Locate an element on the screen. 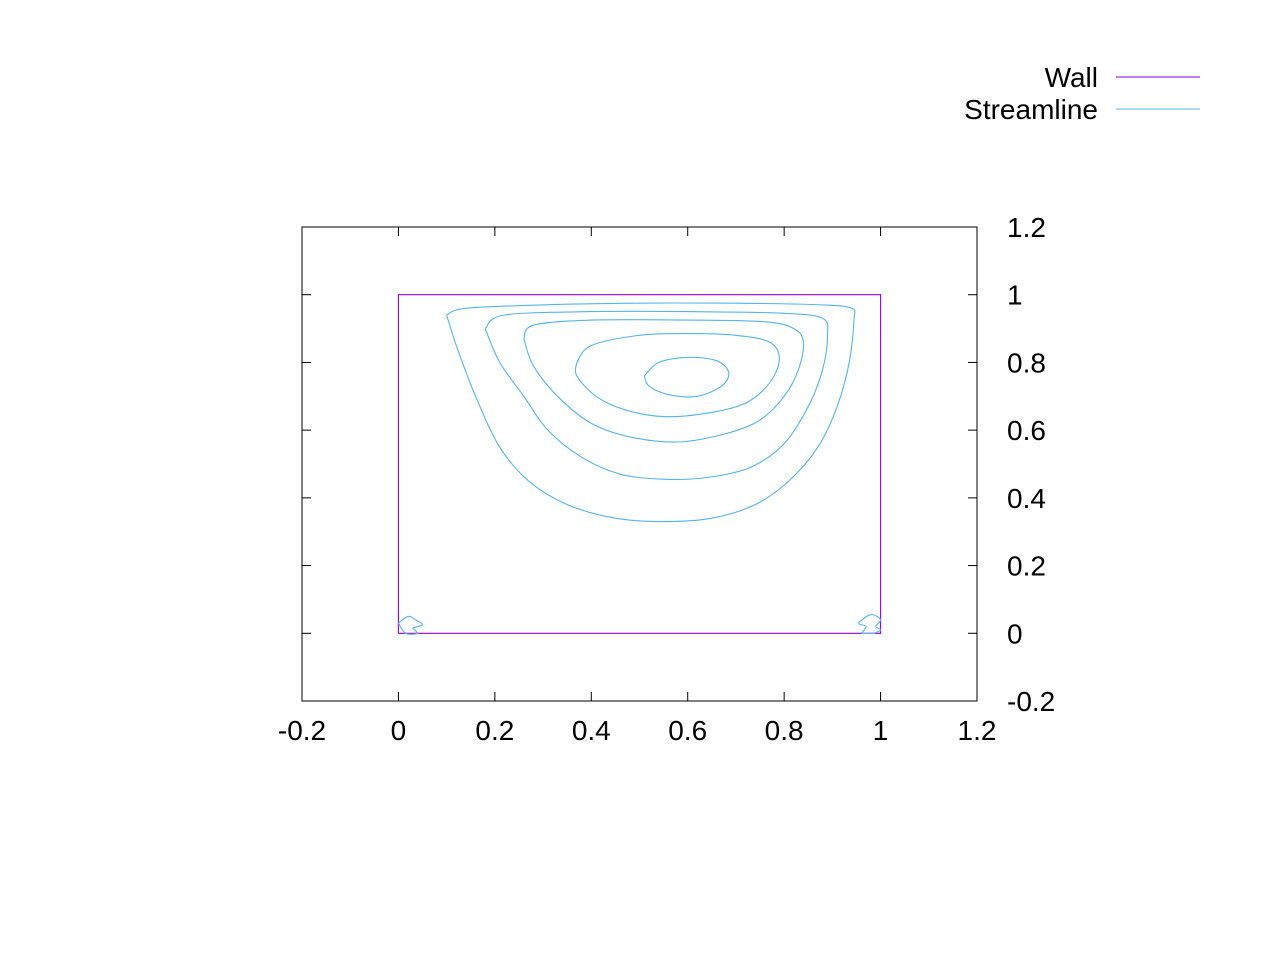 This screenshot has height=960, width=1280. y-tick-label: 1 is located at coordinates (1015, 295).